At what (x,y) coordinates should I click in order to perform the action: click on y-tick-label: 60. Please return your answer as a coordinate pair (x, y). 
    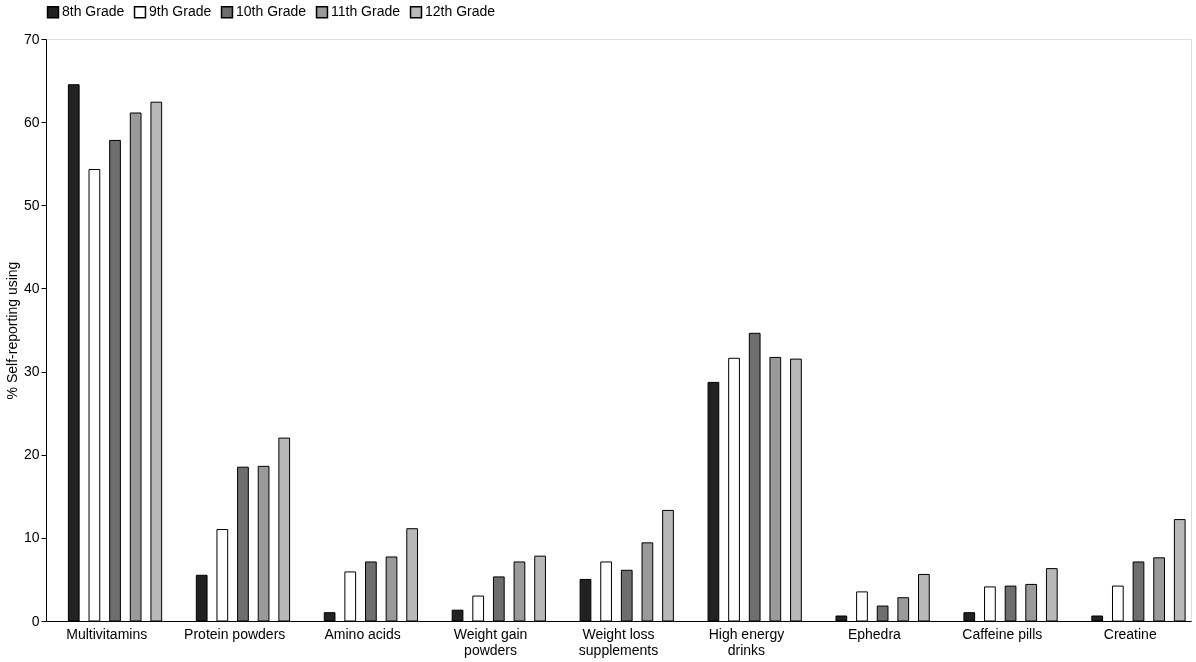
    Looking at the image, I should click on (31, 121).